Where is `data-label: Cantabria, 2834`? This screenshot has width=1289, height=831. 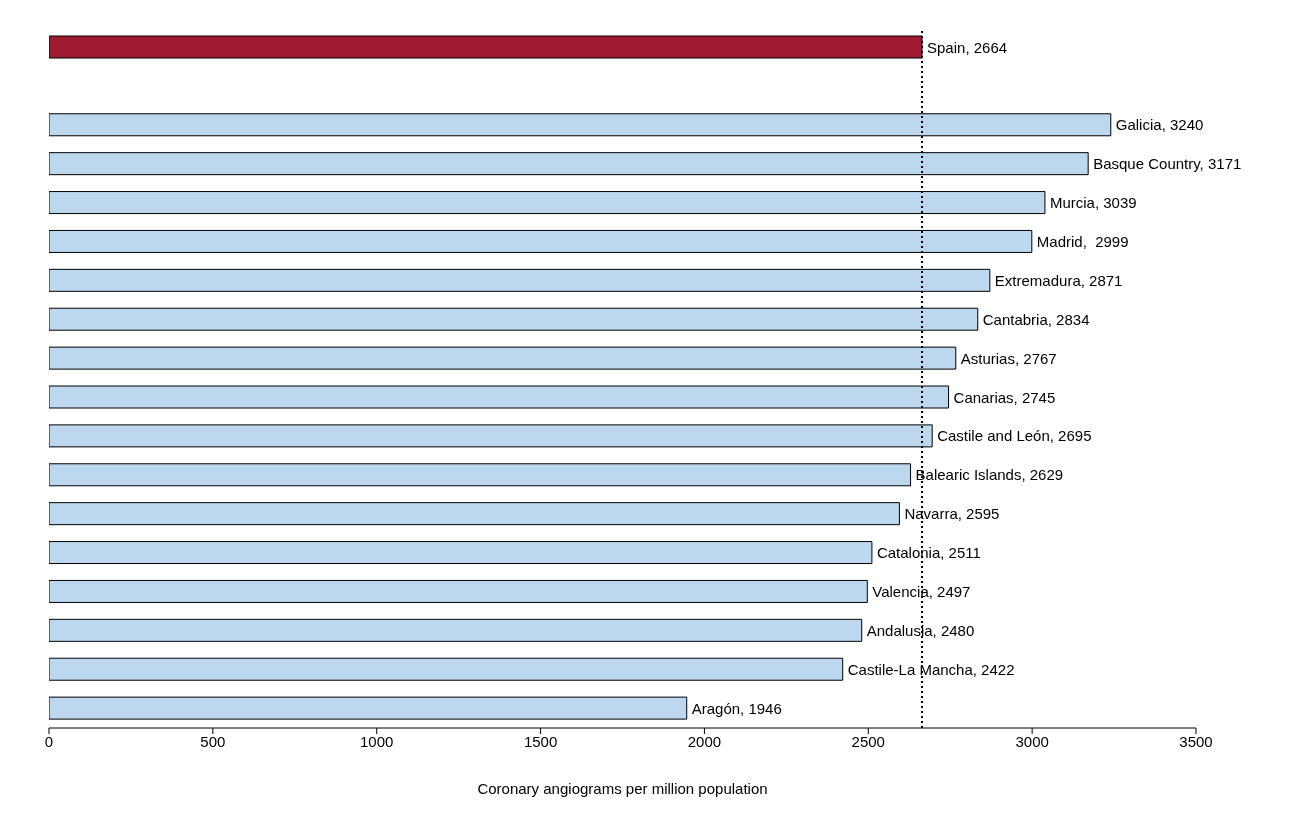
data-label: Cantabria, 2834 is located at coordinates (1036, 319).